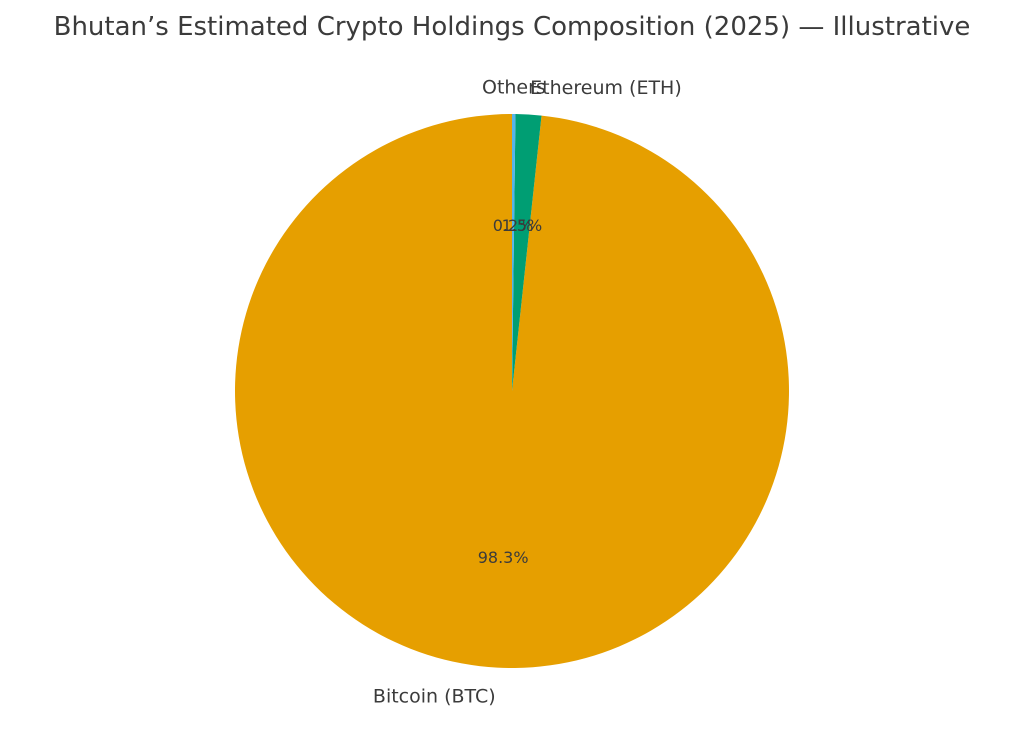 This screenshot has height=751, width=1024. What do you see at coordinates (522, 225) in the screenshot?
I see `pie-percent-label: 1.5%` at bounding box center [522, 225].